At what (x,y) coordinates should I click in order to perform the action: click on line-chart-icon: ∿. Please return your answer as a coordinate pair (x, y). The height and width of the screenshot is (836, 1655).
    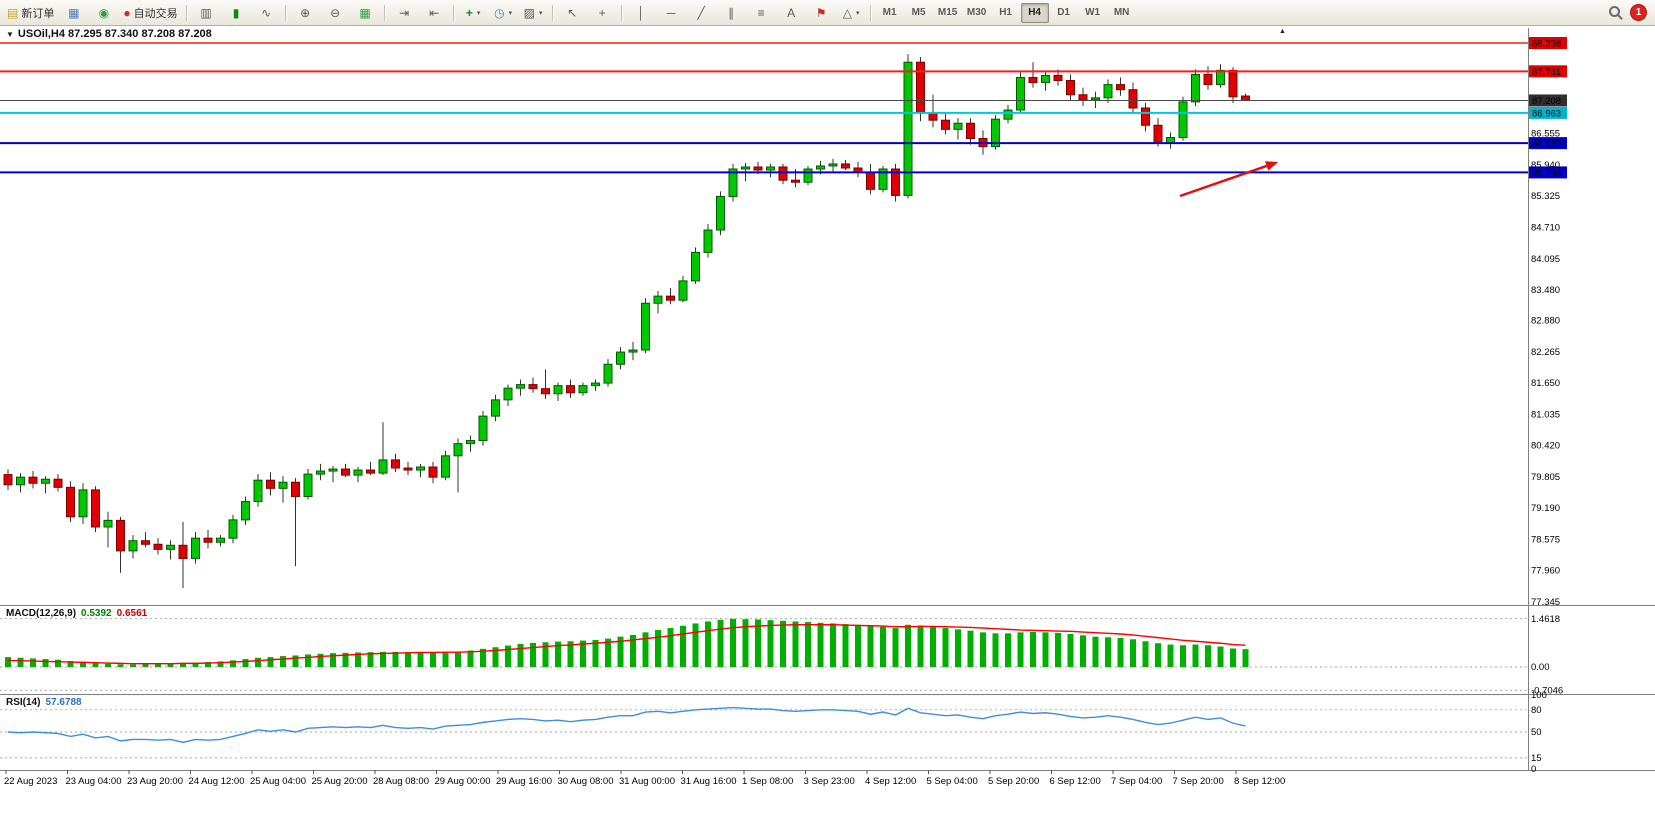
    Looking at the image, I should click on (266, 12).